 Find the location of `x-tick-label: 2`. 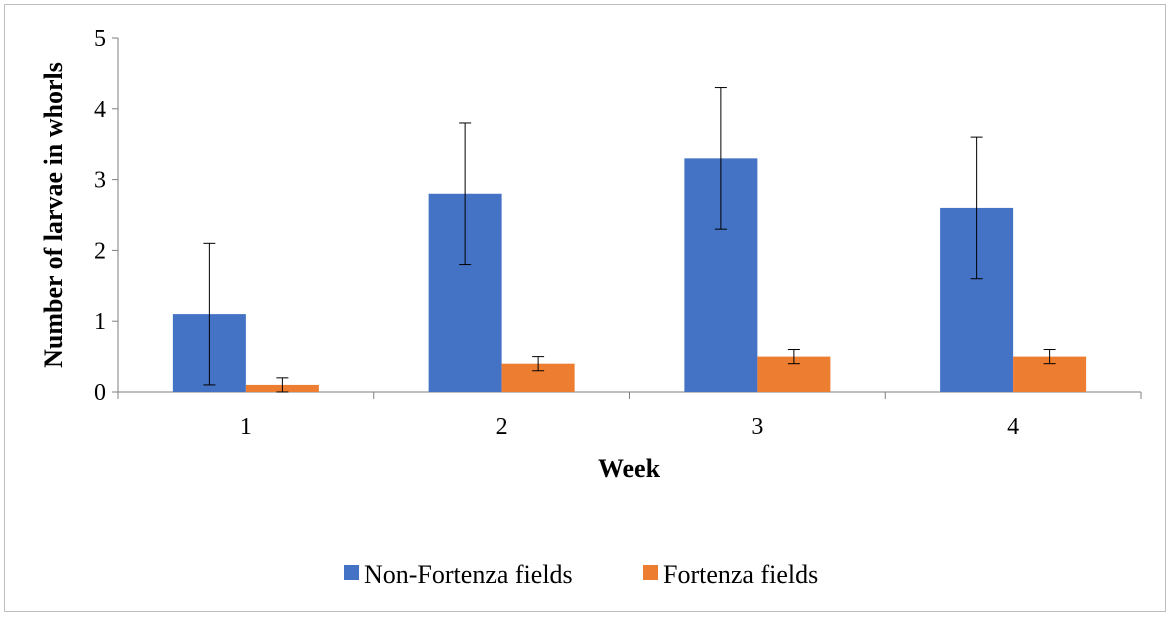

x-tick-label: 2 is located at coordinates (502, 427).